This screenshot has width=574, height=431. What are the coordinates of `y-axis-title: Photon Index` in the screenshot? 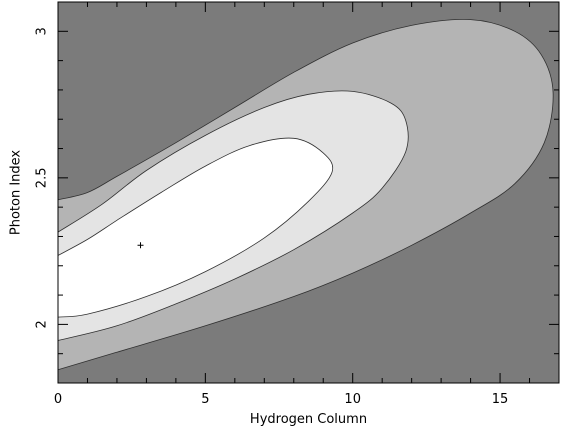 It's located at (16, 193).